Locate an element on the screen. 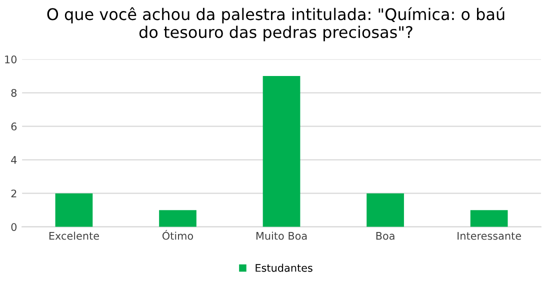 The height and width of the screenshot is (289, 552). y-tick-label: 2 is located at coordinates (13, 194).